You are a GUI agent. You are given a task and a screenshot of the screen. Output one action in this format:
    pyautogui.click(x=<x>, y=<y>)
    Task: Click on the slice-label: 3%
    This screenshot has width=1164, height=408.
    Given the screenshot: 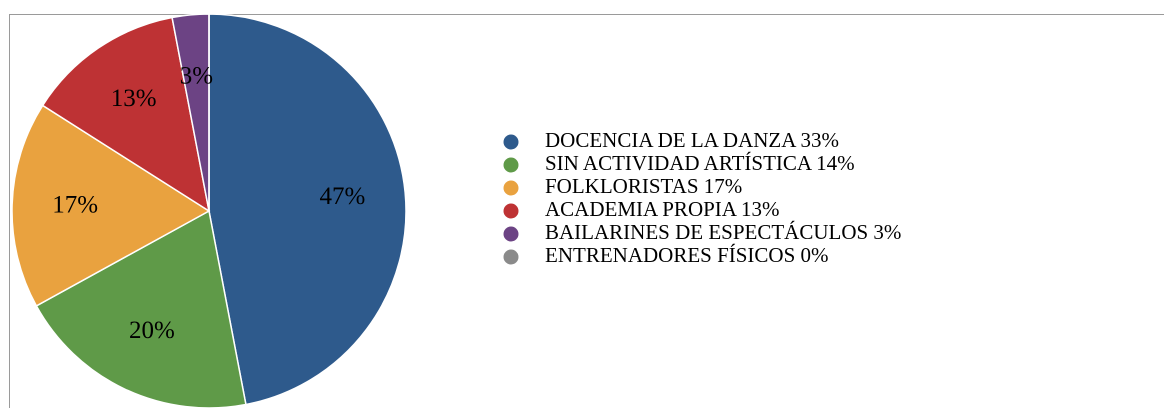 What is the action you would take?
    pyautogui.click(x=196, y=75)
    